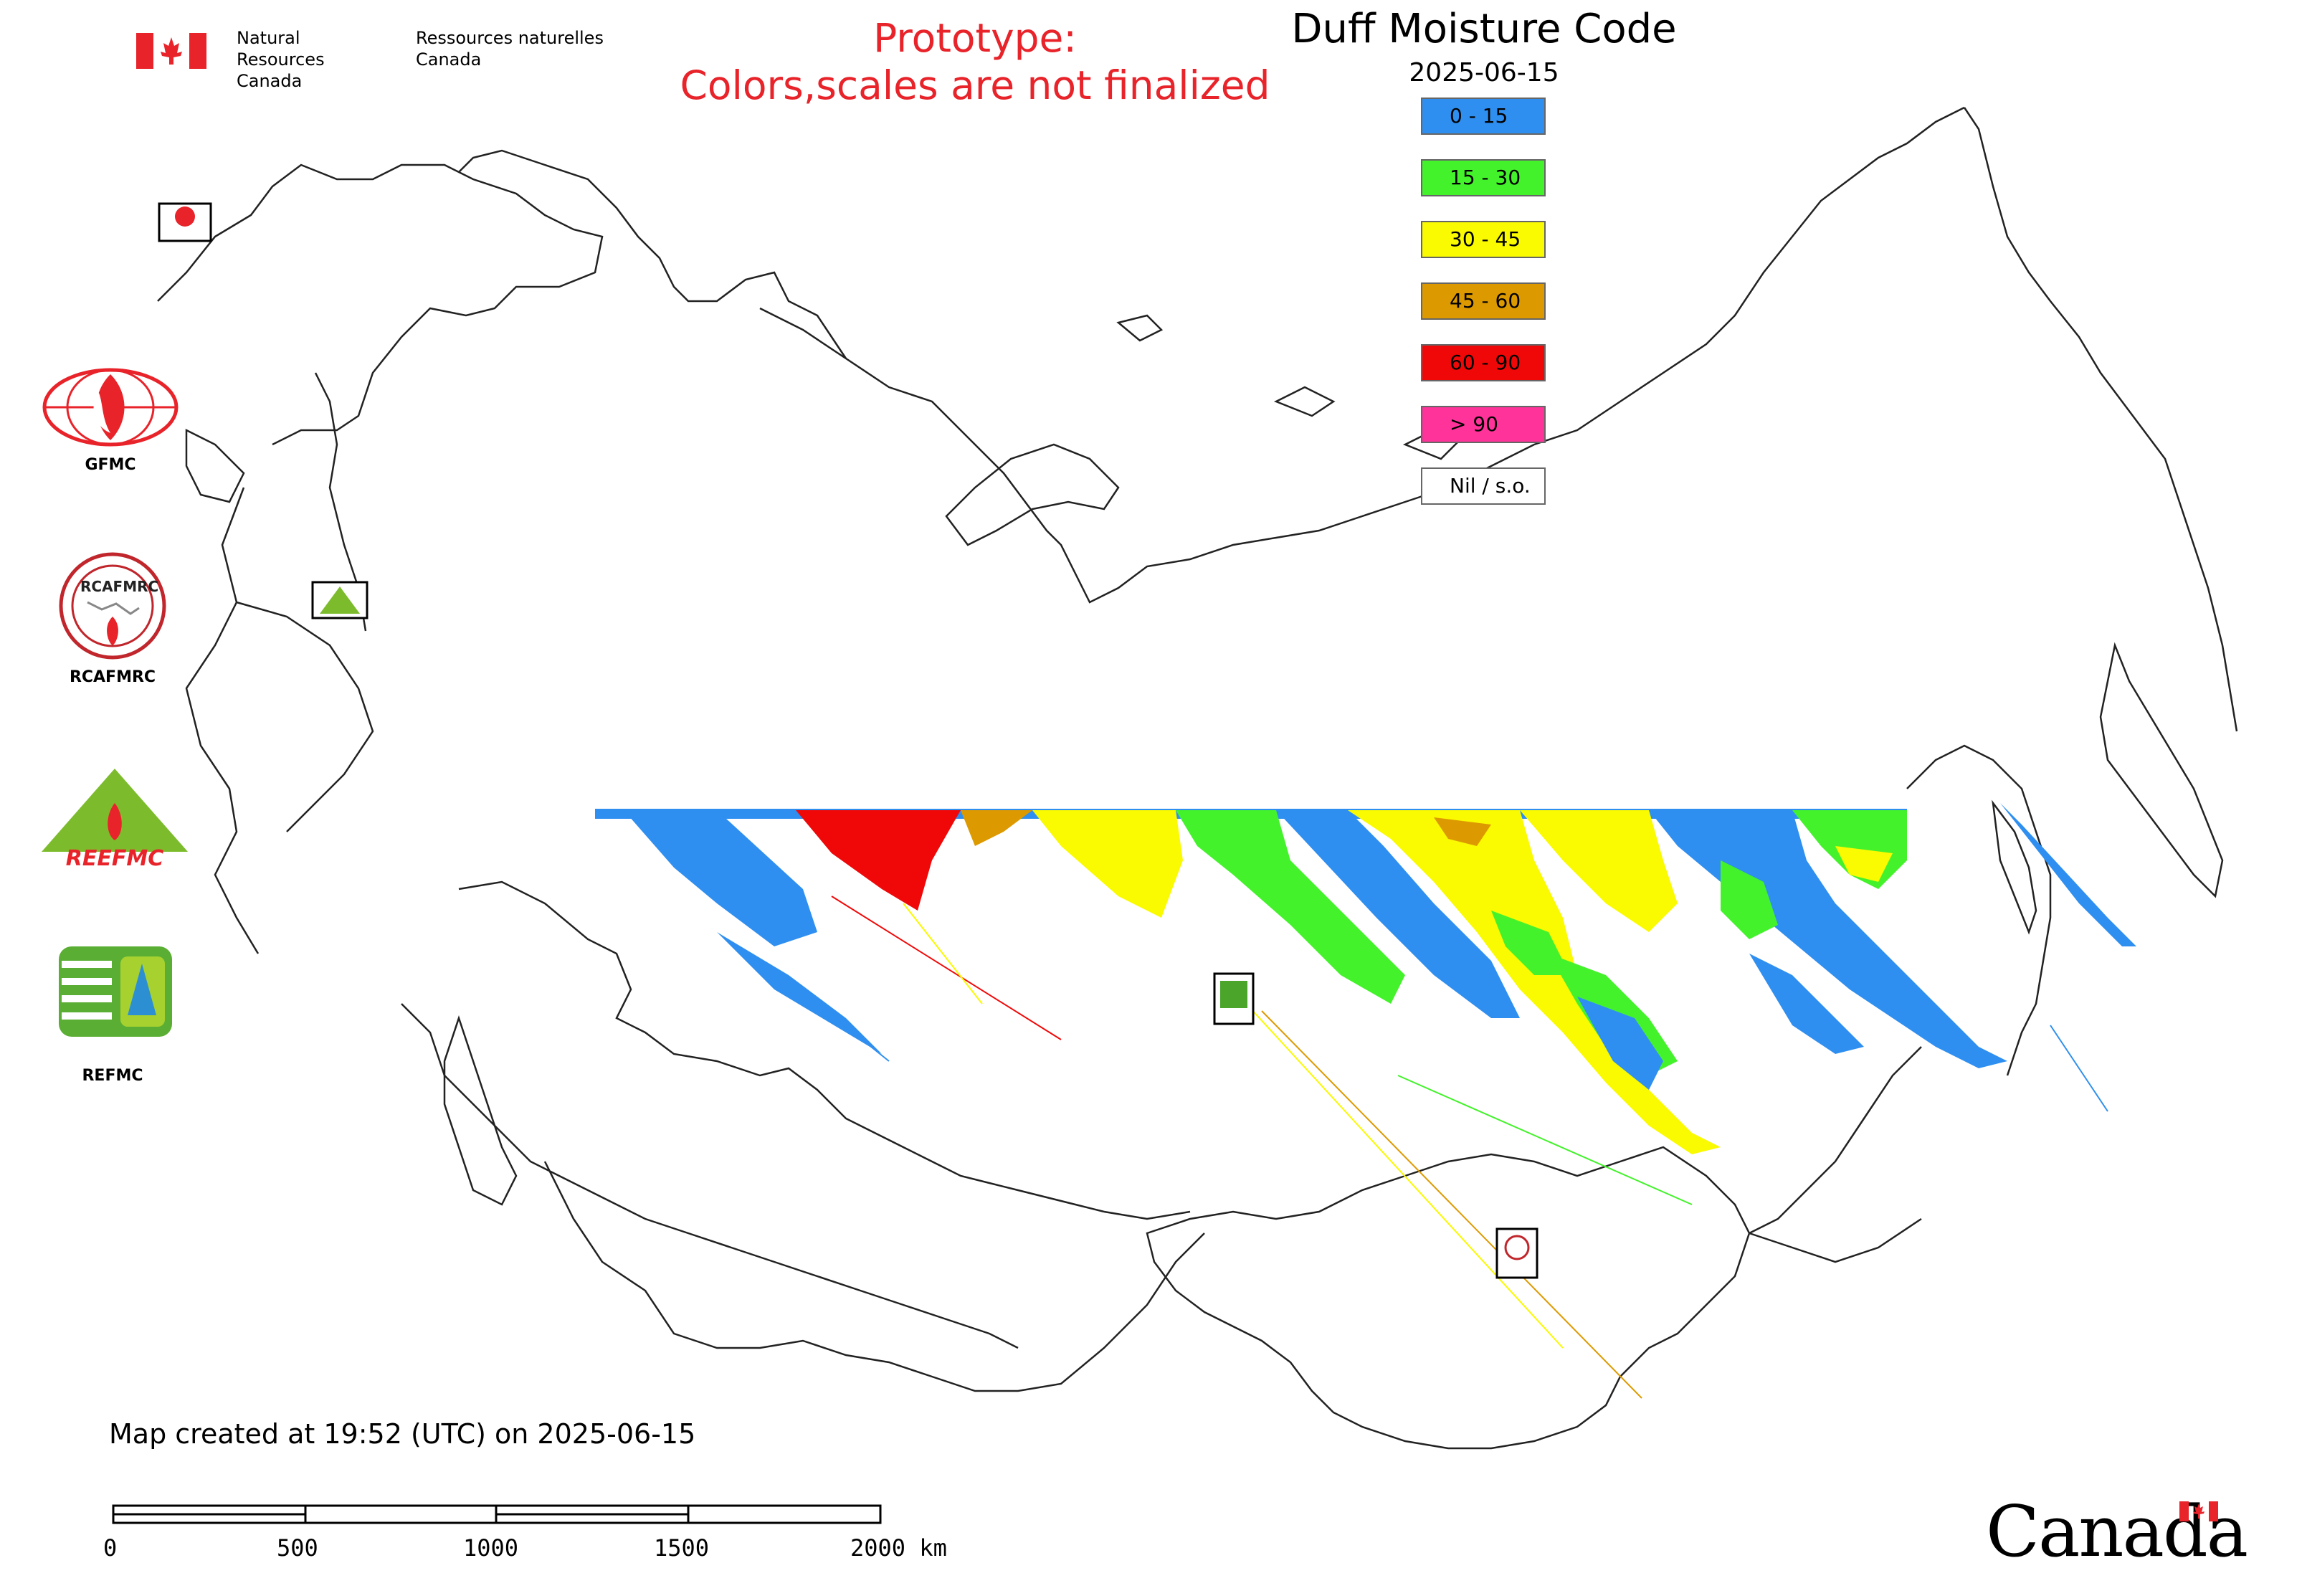 This screenshot has width=2302, height=1596. Describe the element at coordinates (2198, 1511) in the screenshot. I see `wordmark-flag-icon` at that location.